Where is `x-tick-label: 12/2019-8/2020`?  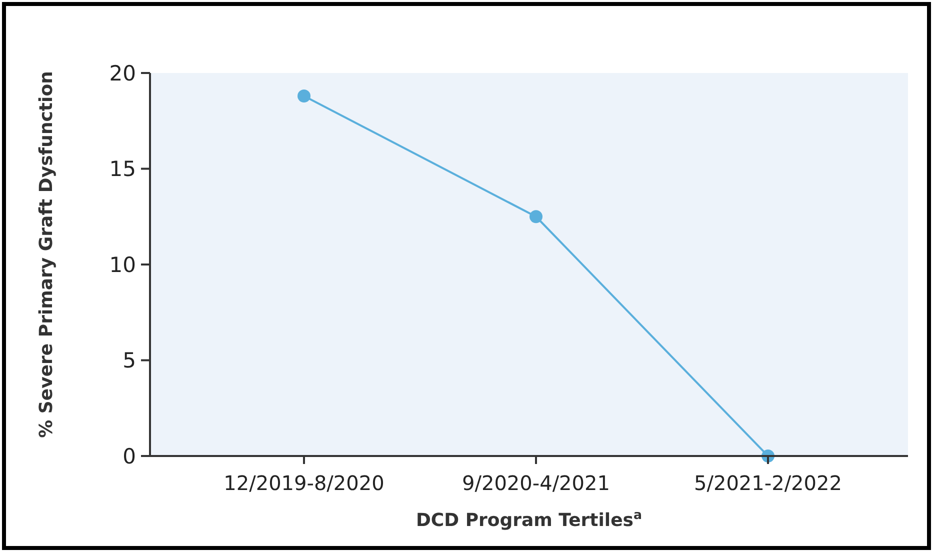 x-tick-label: 12/2019-8/2020 is located at coordinates (304, 483).